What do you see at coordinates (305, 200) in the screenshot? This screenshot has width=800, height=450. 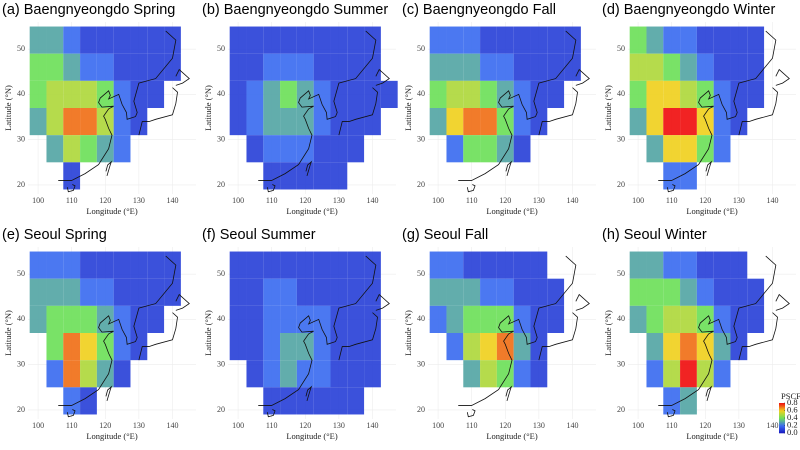 I see `x-tick-label: 120` at bounding box center [305, 200].